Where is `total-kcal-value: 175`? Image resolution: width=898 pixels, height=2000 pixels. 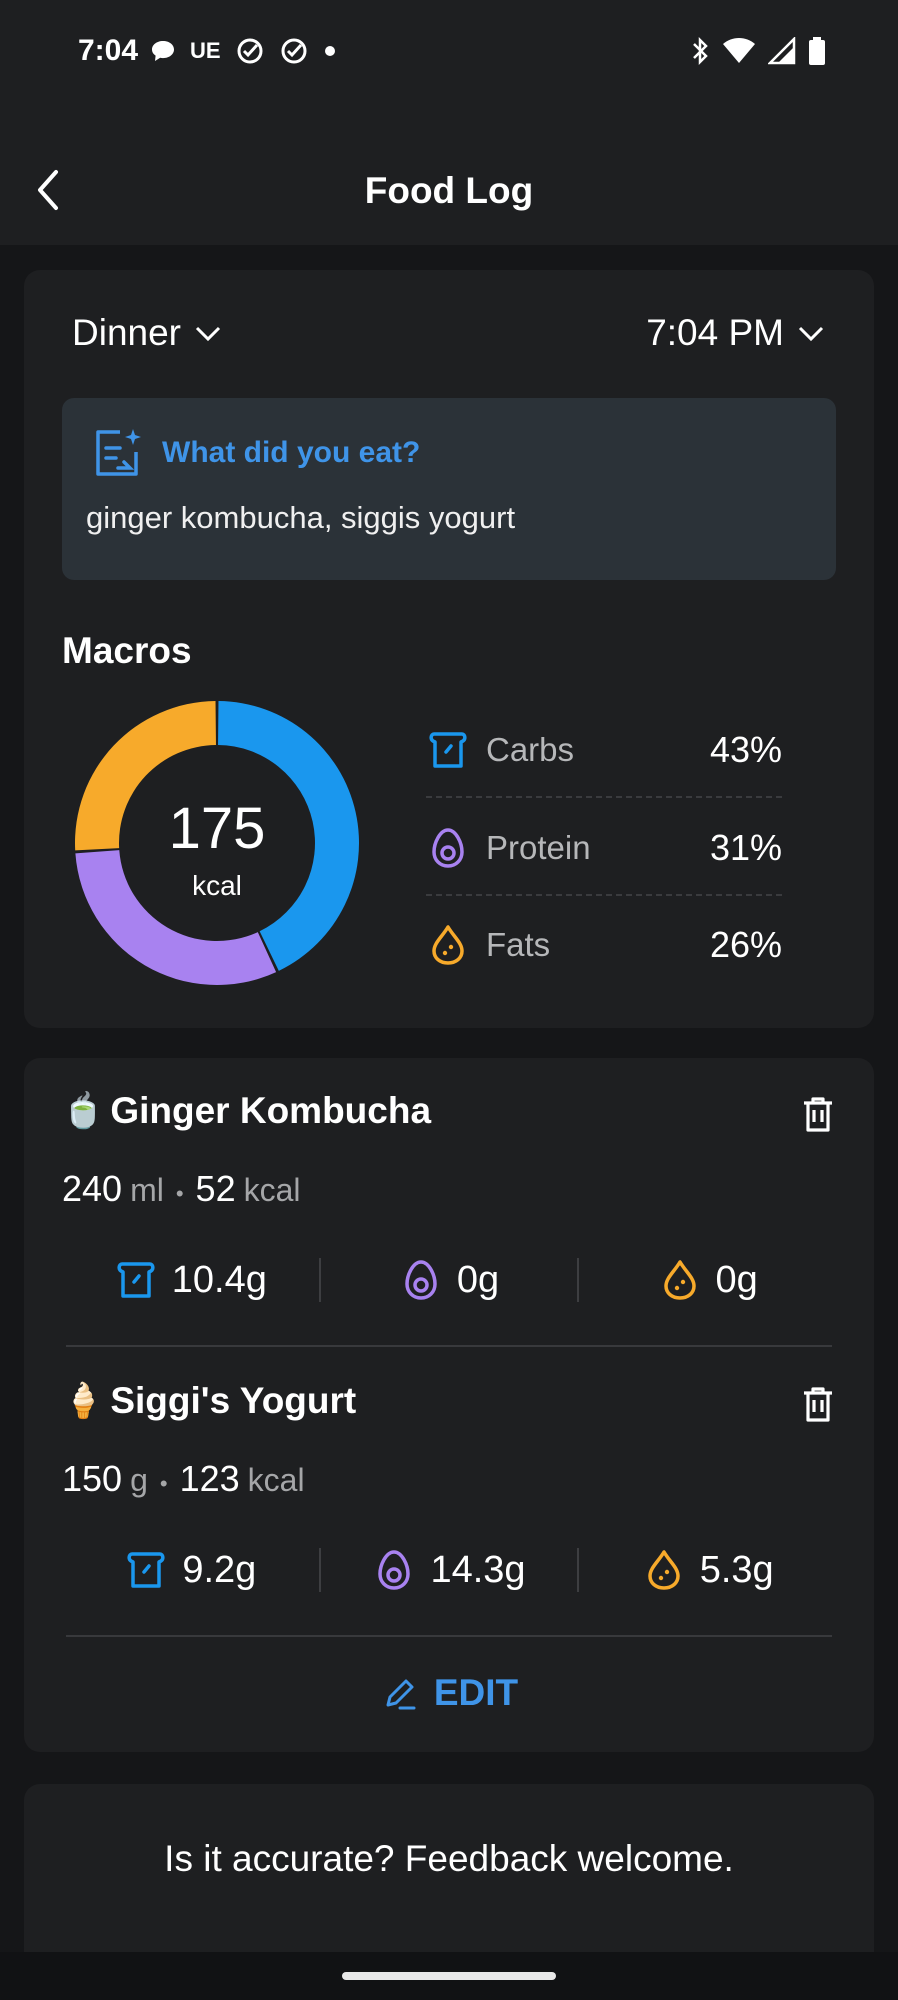
total-kcal-value: 175 is located at coordinates (217, 828).